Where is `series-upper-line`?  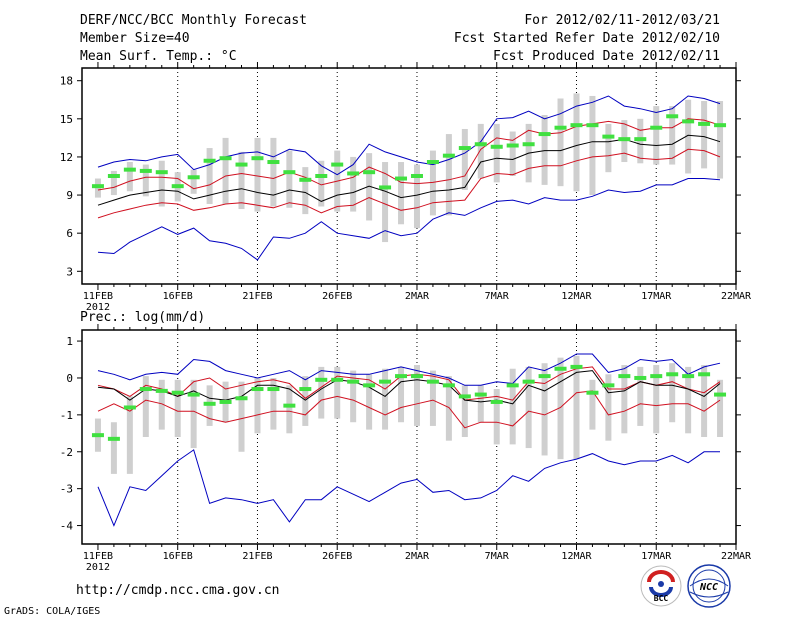 series-upper-line is located at coordinates (409, 154).